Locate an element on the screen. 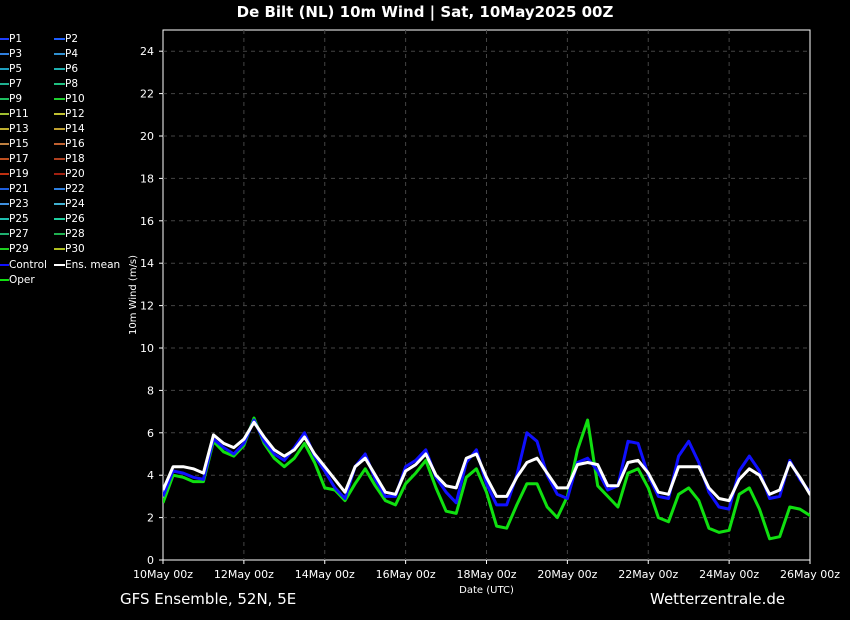  y-tick-label: 6 is located at coordinates (150, 433).